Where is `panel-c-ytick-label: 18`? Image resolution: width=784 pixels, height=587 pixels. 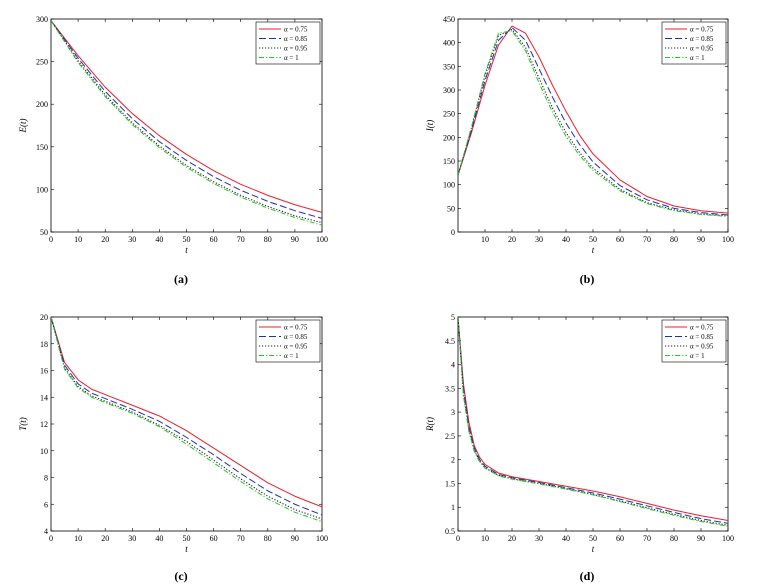
panel-c-ytick-label: 18 is located at coordinates (44, 344).